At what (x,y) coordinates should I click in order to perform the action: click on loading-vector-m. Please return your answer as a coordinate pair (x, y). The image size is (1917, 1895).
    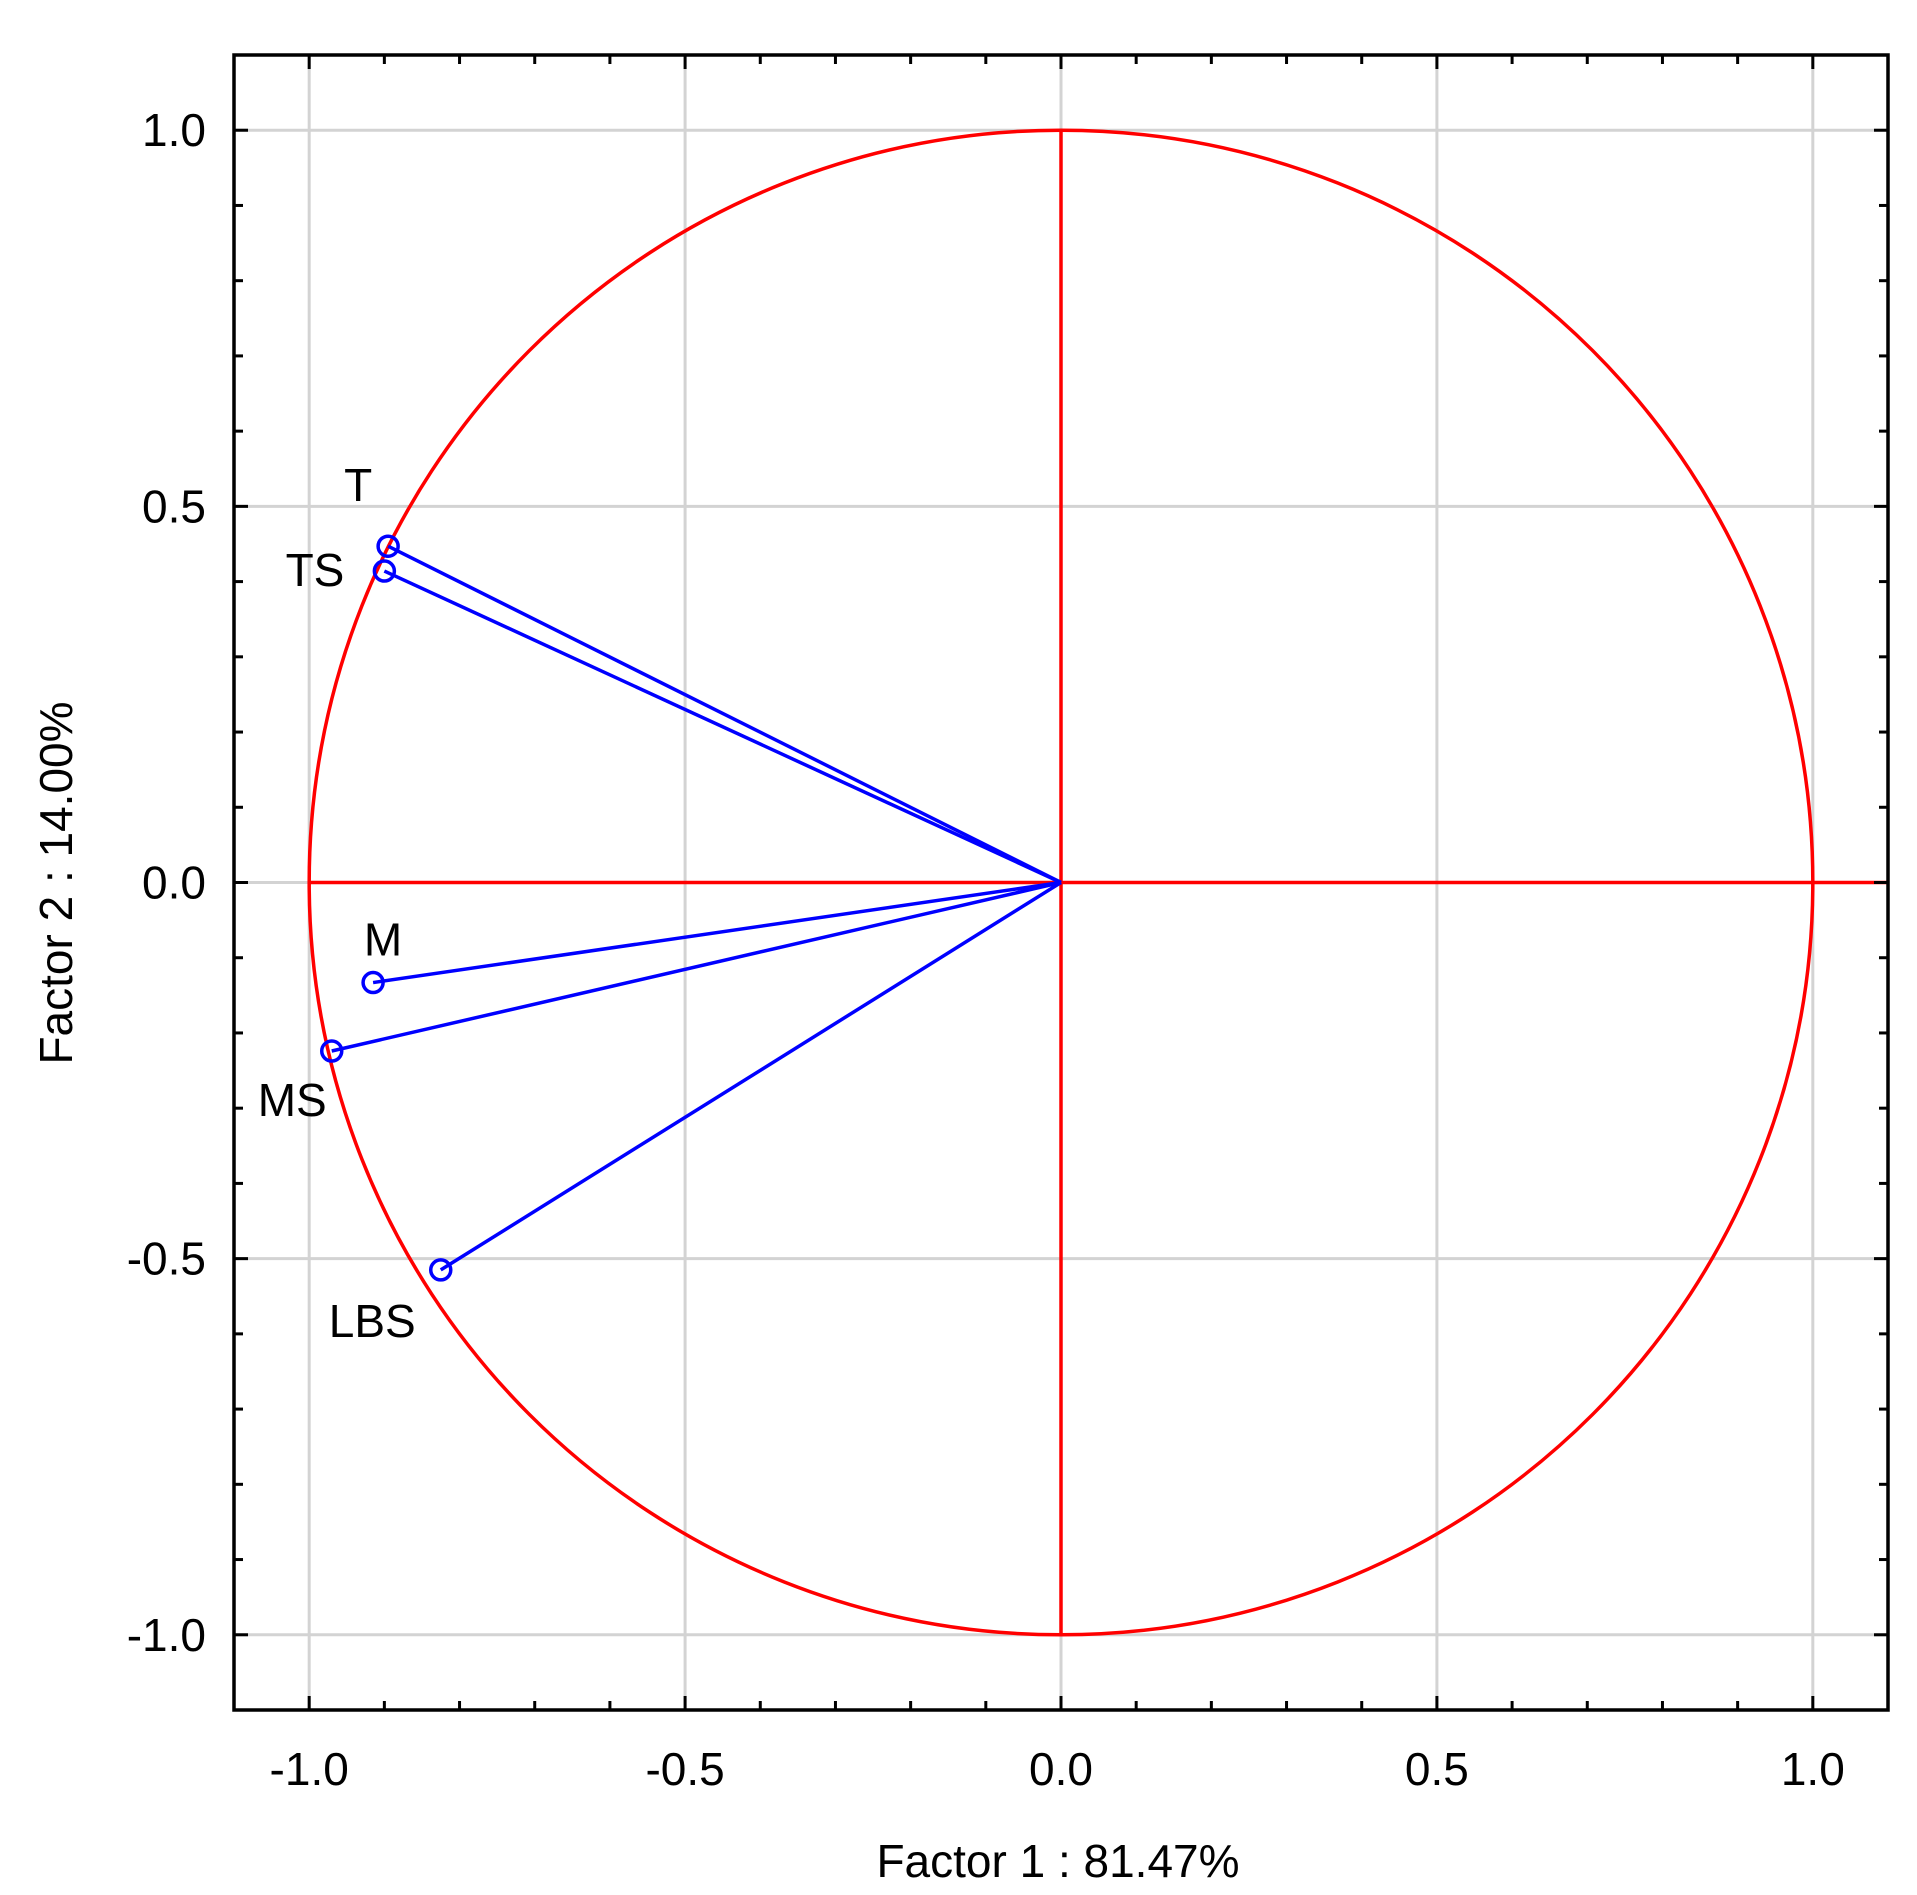
    Looking at the image, I should click on (717, 932).